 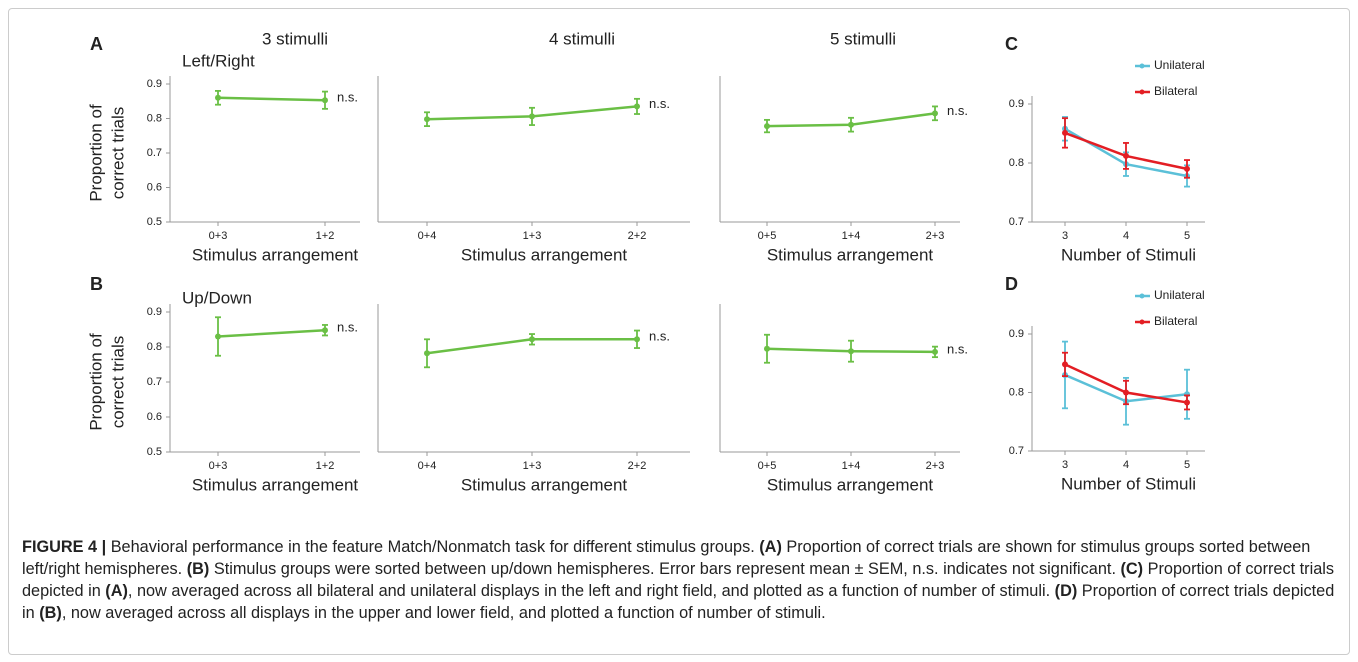 What do you see at coordinates (96, 44) in the screenshot?
I see `panel-letter: A` at bounding box center [96, 44].